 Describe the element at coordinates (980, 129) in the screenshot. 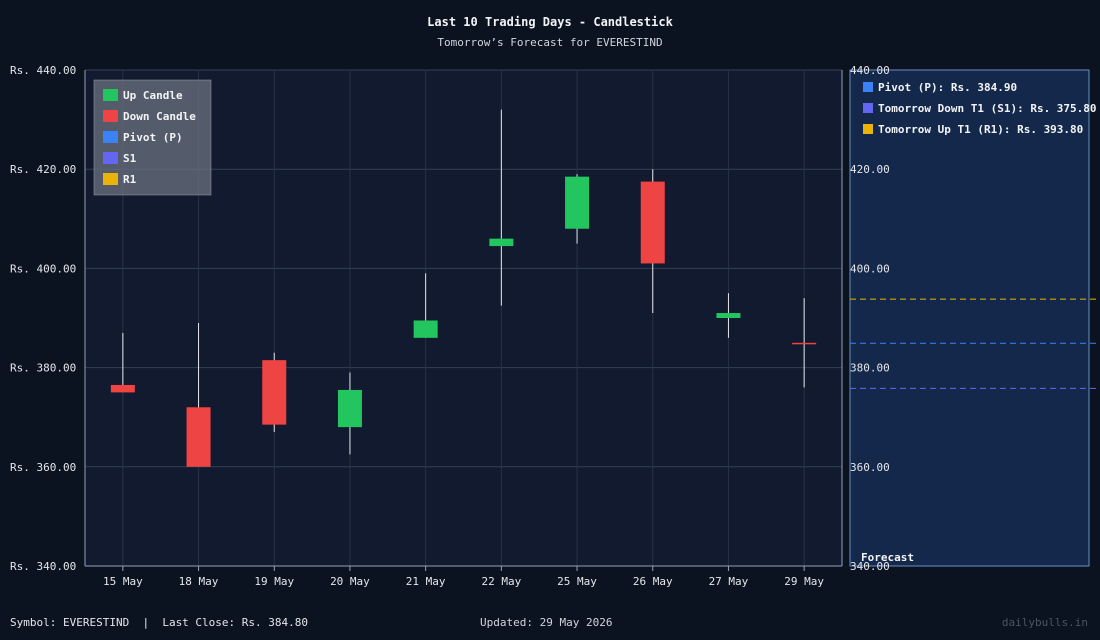

I see `forecast-level-label: Tomorrow Up T1 (R1): Rs. 393.80` at that location.